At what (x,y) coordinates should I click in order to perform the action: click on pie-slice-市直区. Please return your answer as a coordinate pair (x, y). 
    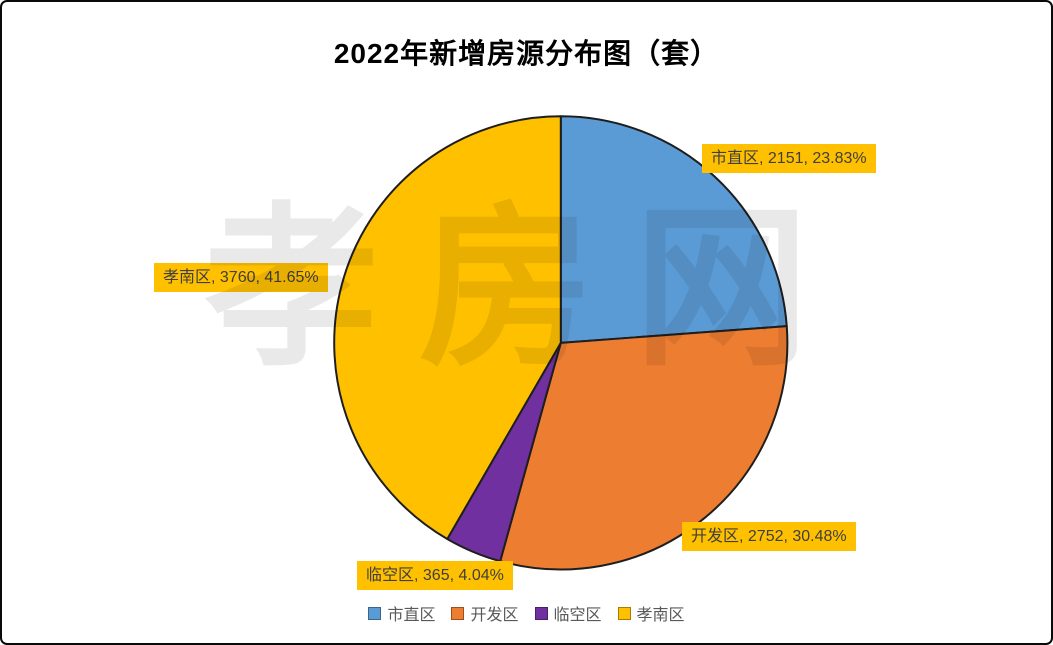
    Looking at the image, I should click on (673, 229).